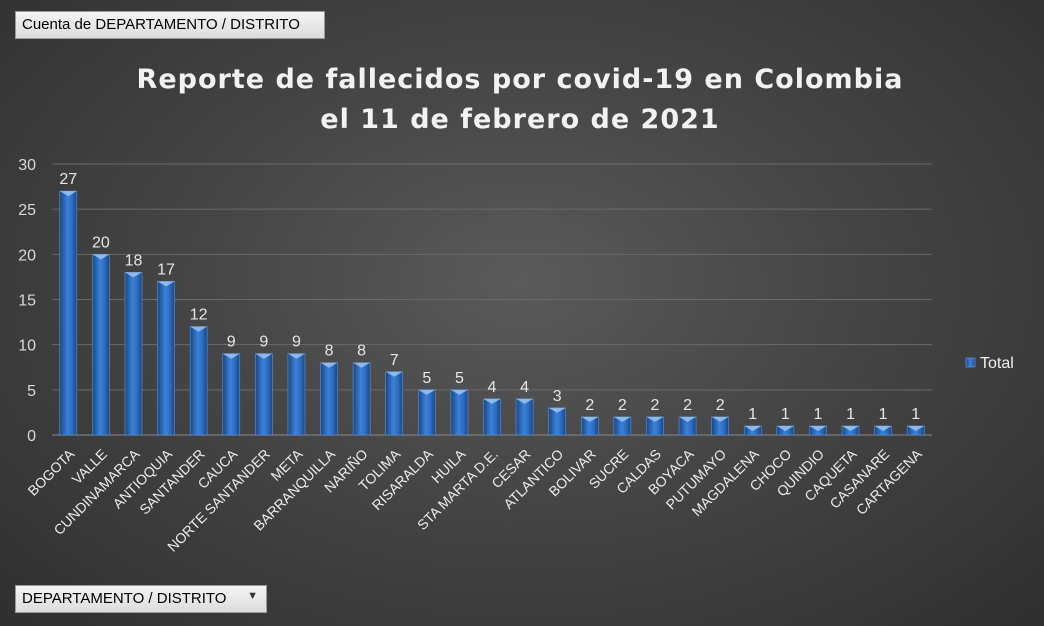  Describe the element at coordinates (394, 360) in the screenshot. I see `data-label: 7` at that location.